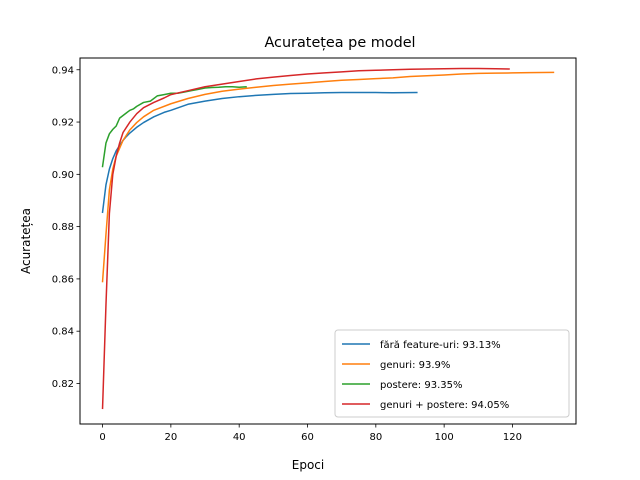  Describe the element at coordinates (512, 437) in the screenshot. I see `x-tick-label: 120` at that location.